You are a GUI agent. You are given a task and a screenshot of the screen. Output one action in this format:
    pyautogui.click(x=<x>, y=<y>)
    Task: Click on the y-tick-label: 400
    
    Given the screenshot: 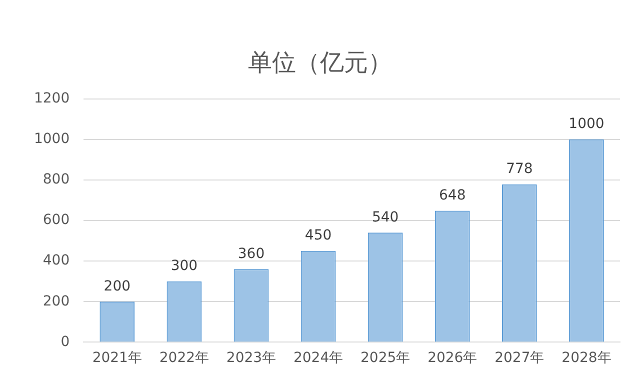 What is the action you would take?
    pyautogui.click(x=56, y=260)
    